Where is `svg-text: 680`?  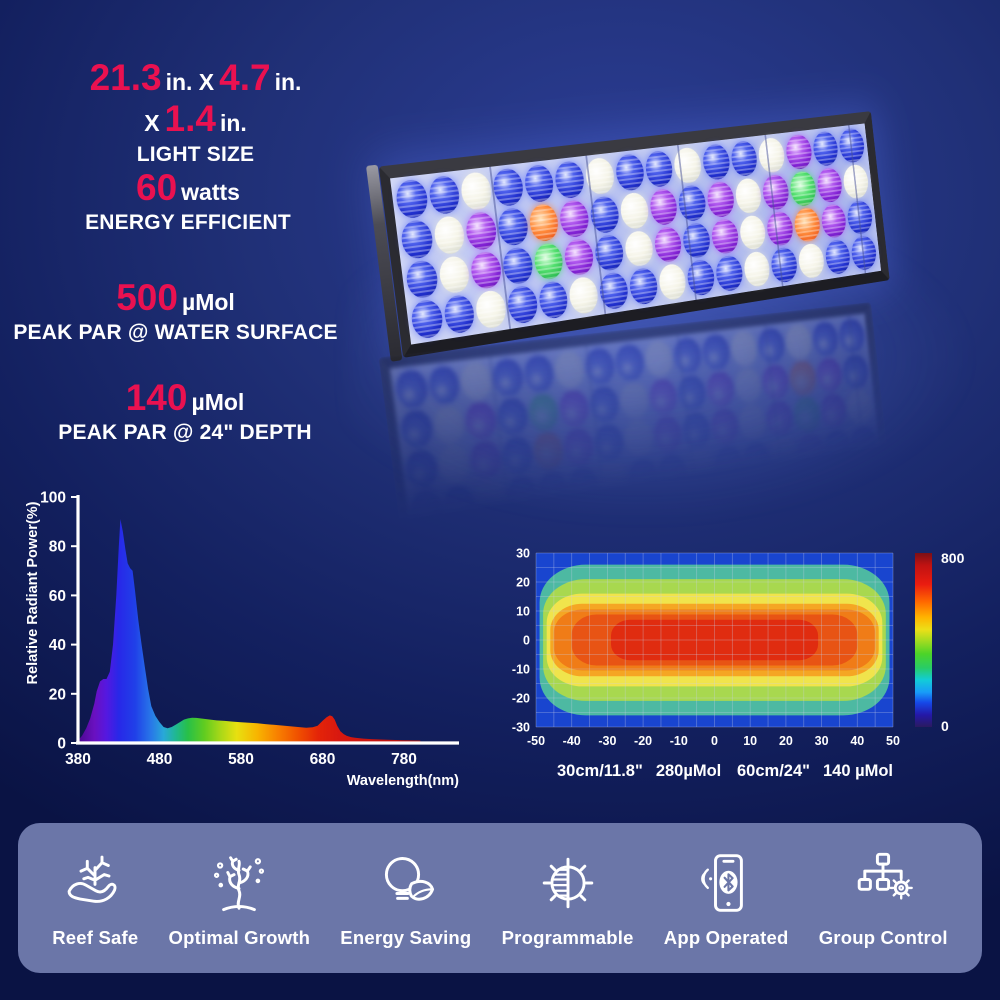 svg-text: 680 is located at coordinates (323, 759).